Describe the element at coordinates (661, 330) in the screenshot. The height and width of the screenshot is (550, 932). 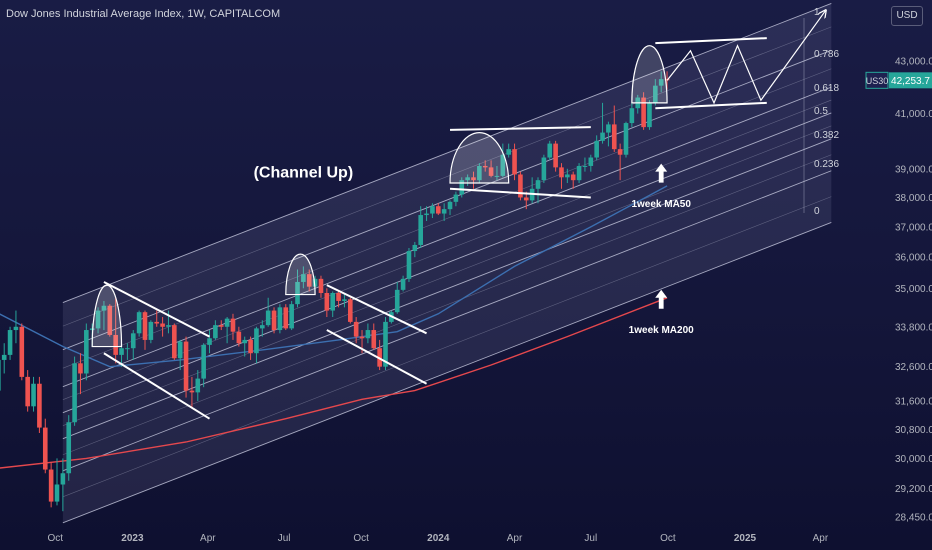
I see `ma-annotation-label: 1week MA200` at that location.